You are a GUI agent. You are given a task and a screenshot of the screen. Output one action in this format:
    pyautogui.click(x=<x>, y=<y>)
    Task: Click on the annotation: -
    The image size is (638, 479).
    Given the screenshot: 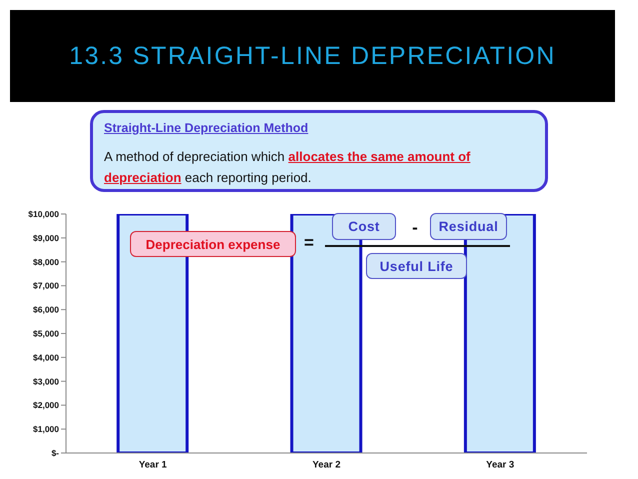 What is the action you would take?
    pyautogui.click(x=415, y=228)
    